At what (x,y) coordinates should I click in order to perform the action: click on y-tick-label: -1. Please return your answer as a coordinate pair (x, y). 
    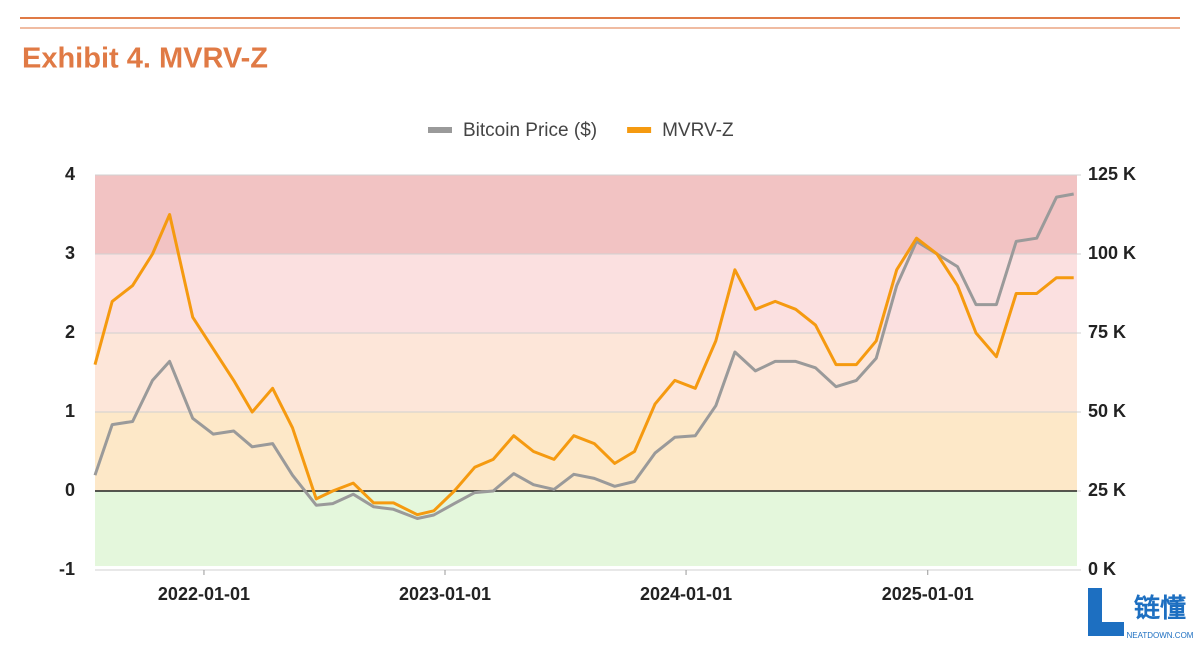
    Looking at the image, I should click on (67, 569).